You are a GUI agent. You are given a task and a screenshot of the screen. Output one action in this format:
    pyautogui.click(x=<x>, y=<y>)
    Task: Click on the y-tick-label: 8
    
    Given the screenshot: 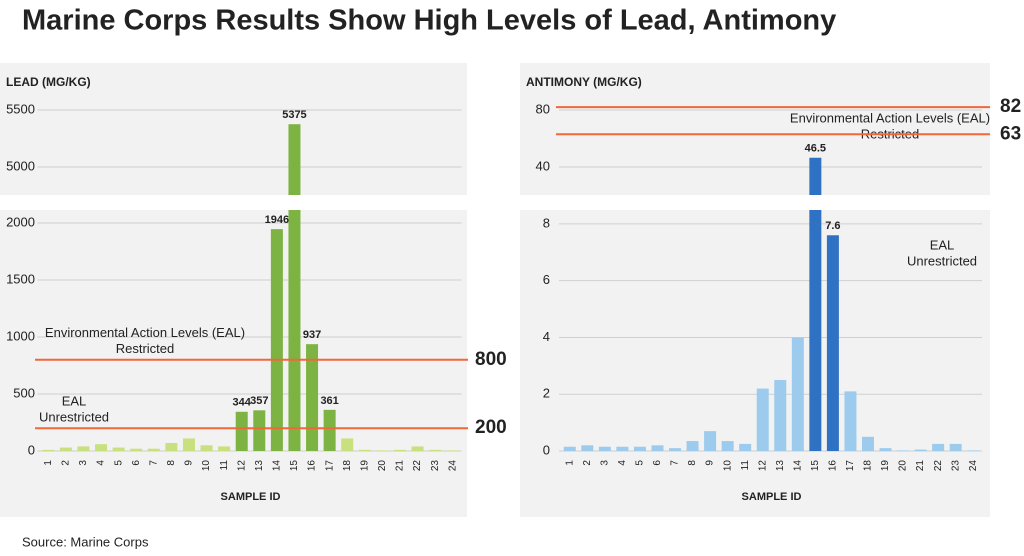 What is the action you would take?
    pyautogui.click(x=546, y=222)
    